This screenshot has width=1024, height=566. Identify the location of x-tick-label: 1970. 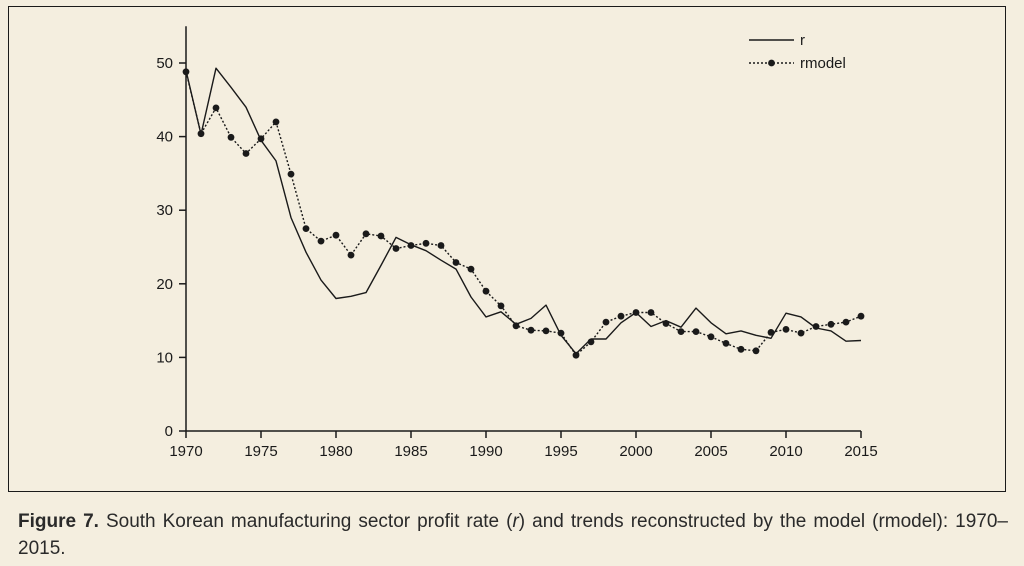
(185, 451).